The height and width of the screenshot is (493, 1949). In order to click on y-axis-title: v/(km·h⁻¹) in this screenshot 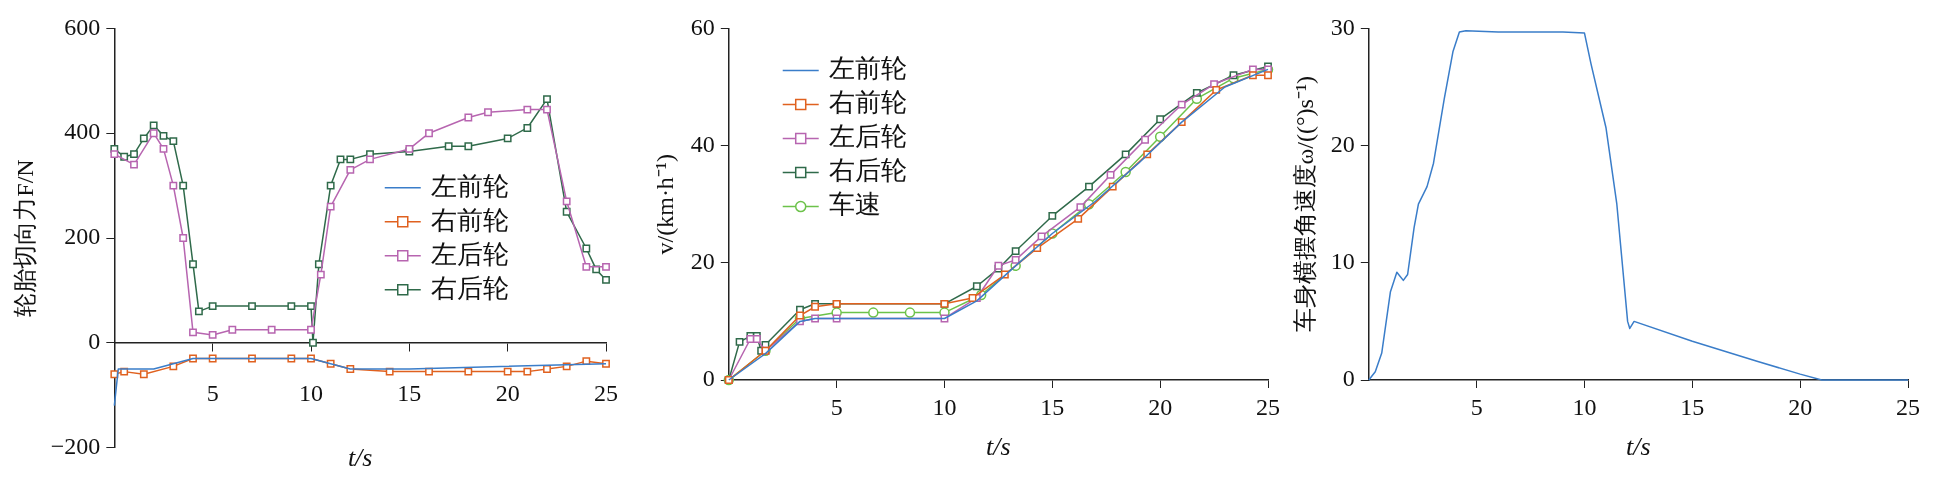, I will do `click(664, 204)`.